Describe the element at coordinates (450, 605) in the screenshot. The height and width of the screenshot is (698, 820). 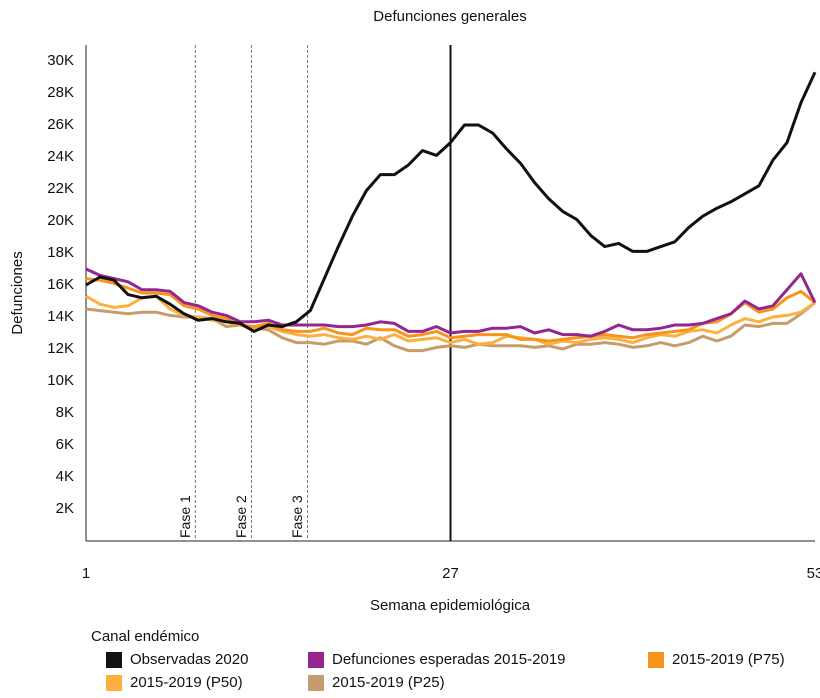
I see `x-axis-label: Semana epidemiológica` at that location.